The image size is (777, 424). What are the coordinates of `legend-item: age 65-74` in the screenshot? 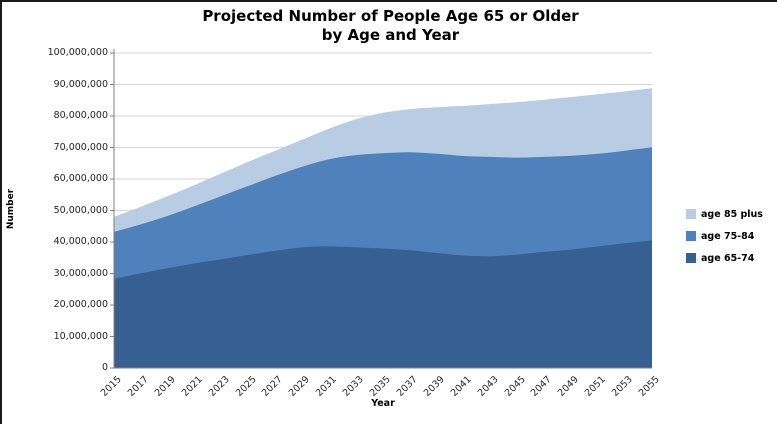 It's located at (724, 258).